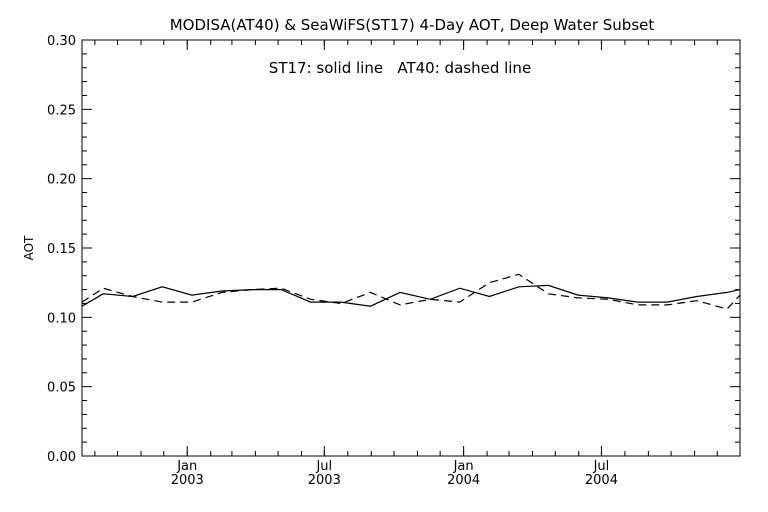 The height and width of the screenshot is (512, 768). What do you see at coordinates (61, 457) in the screenshot?
I see `y-tick-label: 0.00` at bounding box center [61, 457].